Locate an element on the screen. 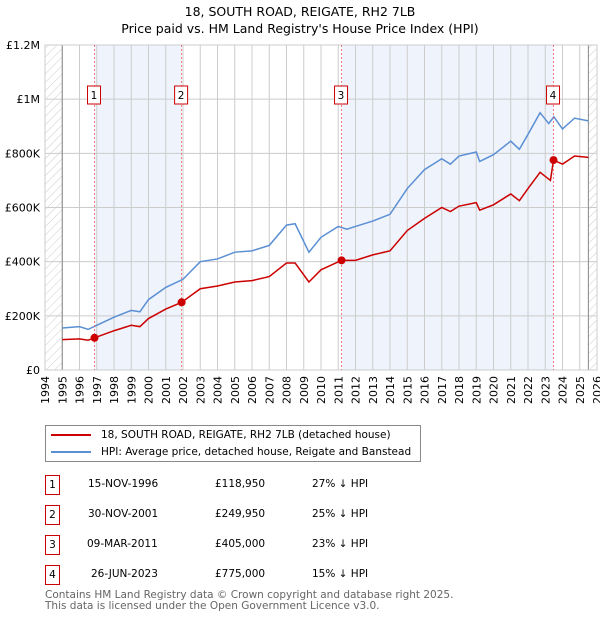 This screenshot has width=600, height=620. x-tick-label: 1998 is located at coordinates (114, 390).